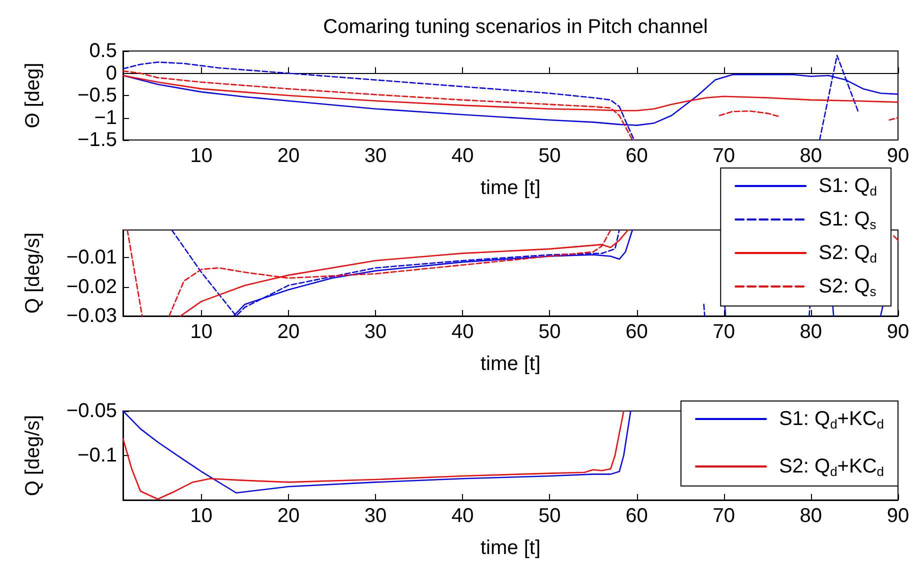  I want to click on y-tick-label: −0.1, so click(97, 455).